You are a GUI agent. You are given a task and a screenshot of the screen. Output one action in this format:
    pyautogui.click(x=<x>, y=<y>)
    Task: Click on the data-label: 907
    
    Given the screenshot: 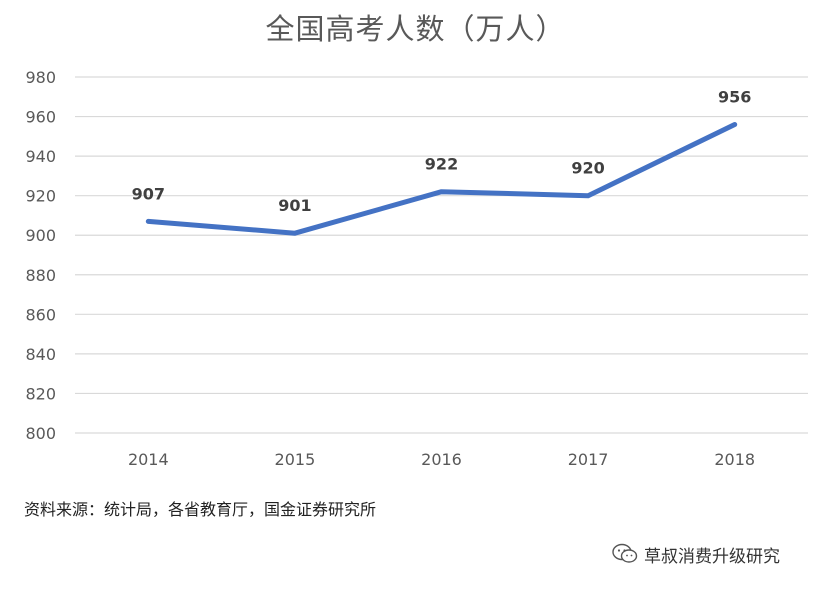 What is the action you would take?
    pyautogui.click(x=148, y=193)
    